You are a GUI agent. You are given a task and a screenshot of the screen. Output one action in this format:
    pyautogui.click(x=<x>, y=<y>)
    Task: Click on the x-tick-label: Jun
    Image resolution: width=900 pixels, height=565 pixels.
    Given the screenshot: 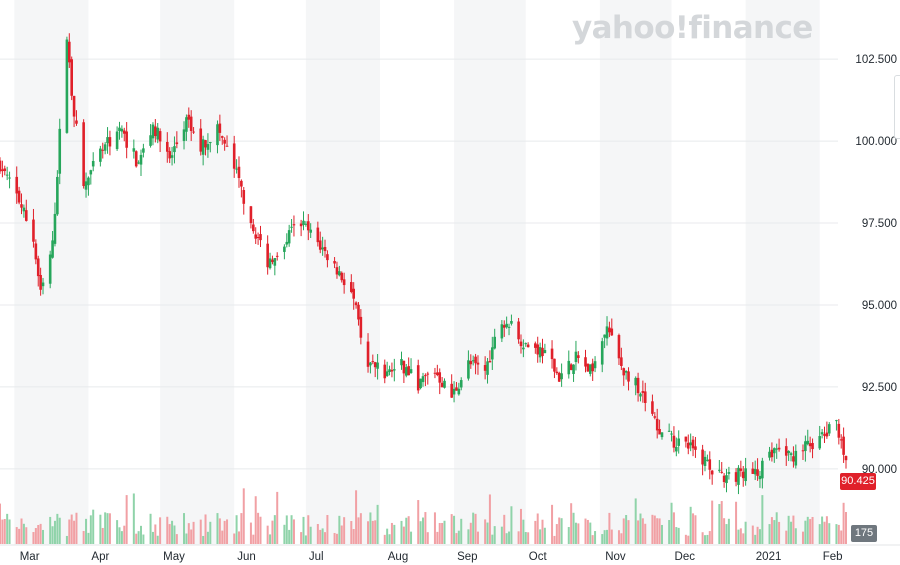 What is the action you would take?
    pyautogui.click(x=246, y=557)
    